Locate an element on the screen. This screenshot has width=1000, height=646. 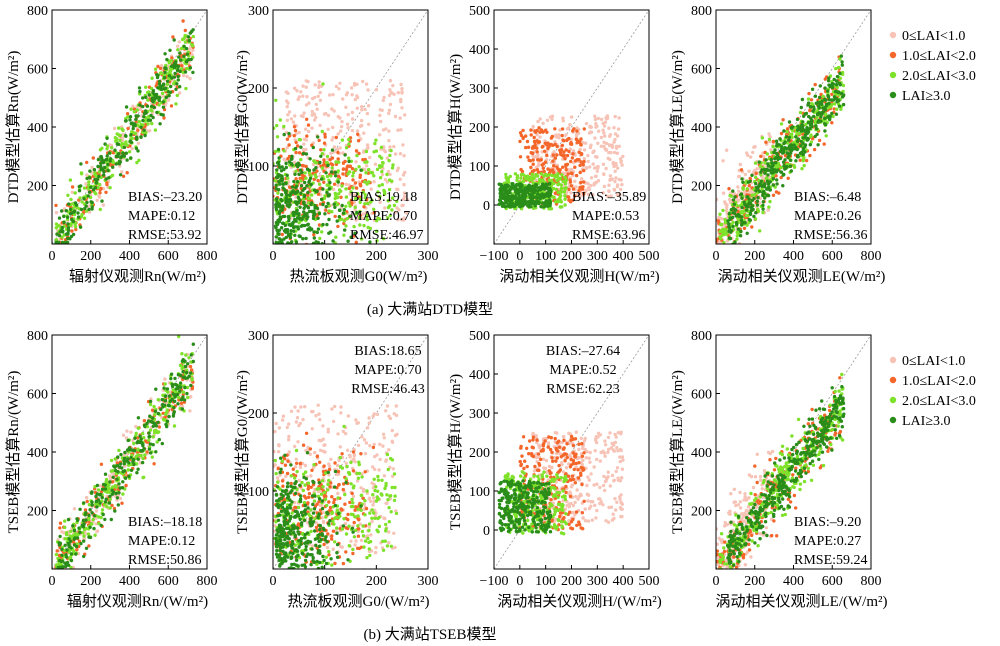
x-tick-label: 100 is located at coordinates (324, 256).